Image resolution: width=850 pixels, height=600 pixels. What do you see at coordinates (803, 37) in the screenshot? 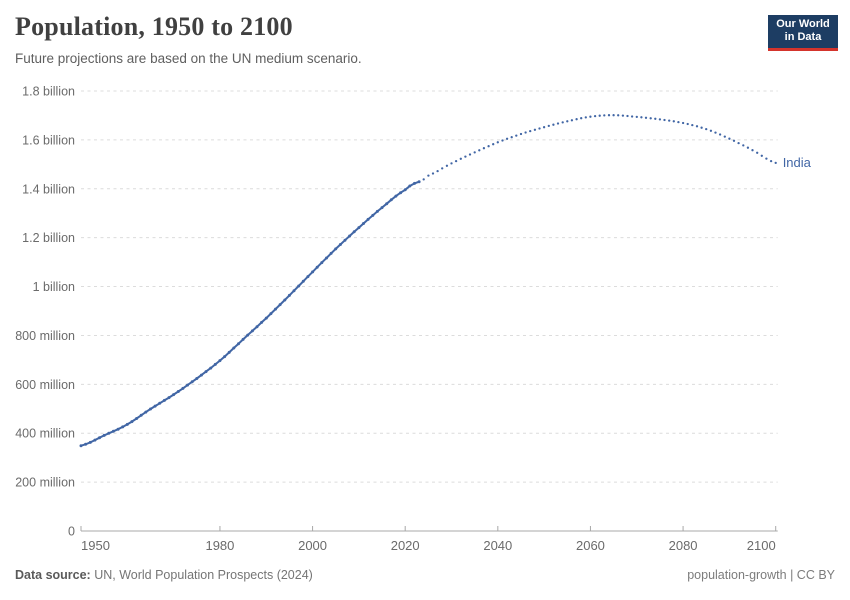
I see `owid-logo-line2: in Data` at bounding box center [803, 37].